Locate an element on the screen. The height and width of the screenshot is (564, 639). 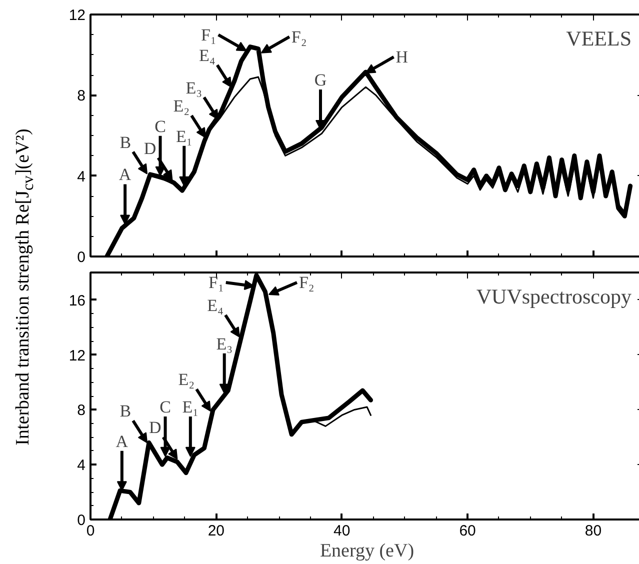
x-tick-label: 20 is located at coordinates (216, 531).